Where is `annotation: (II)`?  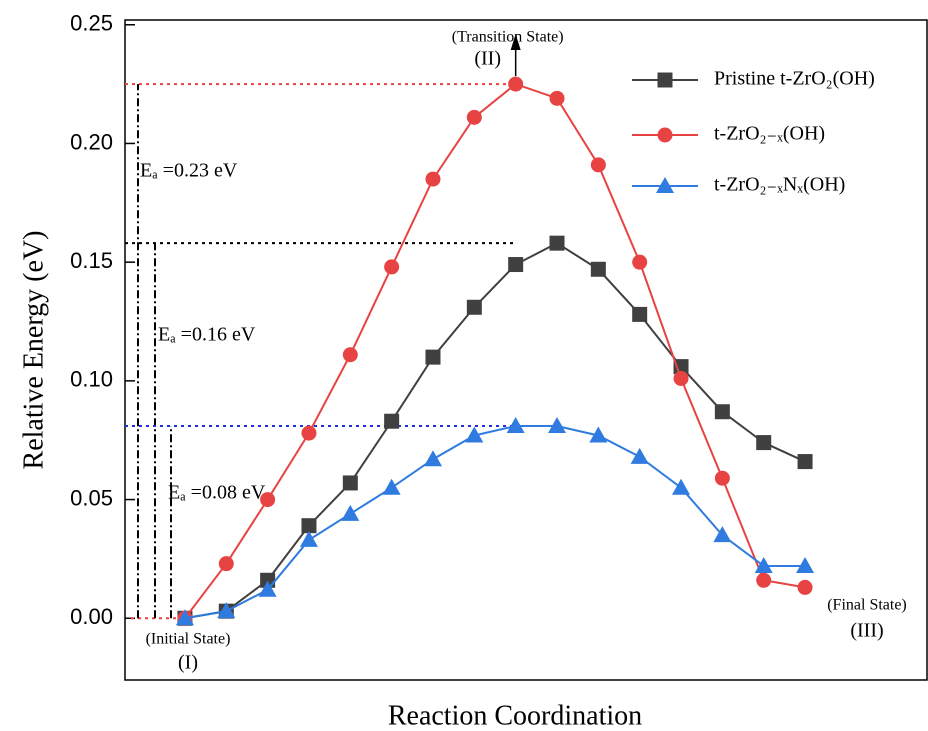
annotation: (II) is located at coordinates (487, 59).